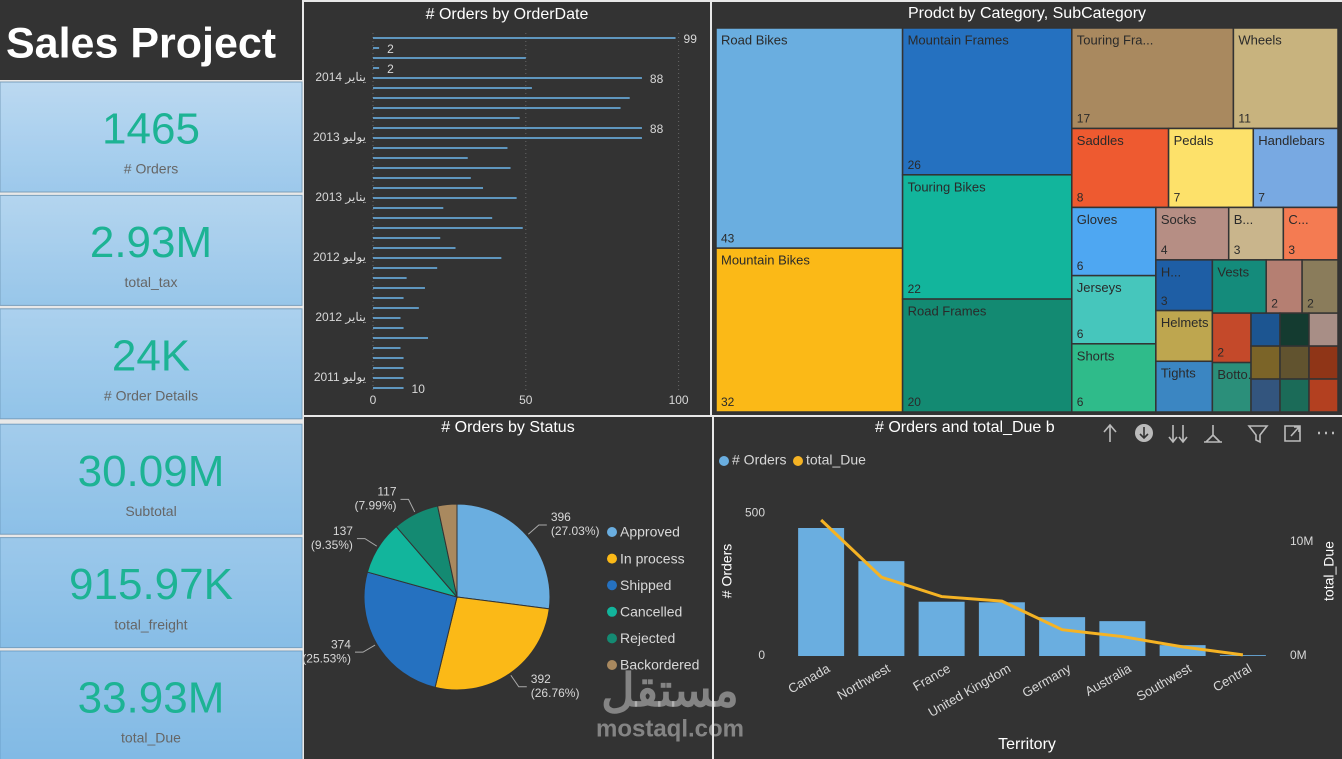 This screenshot has height=759, width=1342. What do you see at coordinates (755, 512) in the screenshot?
I see `y-tick-label: 500` at bounding box center [755, 512].